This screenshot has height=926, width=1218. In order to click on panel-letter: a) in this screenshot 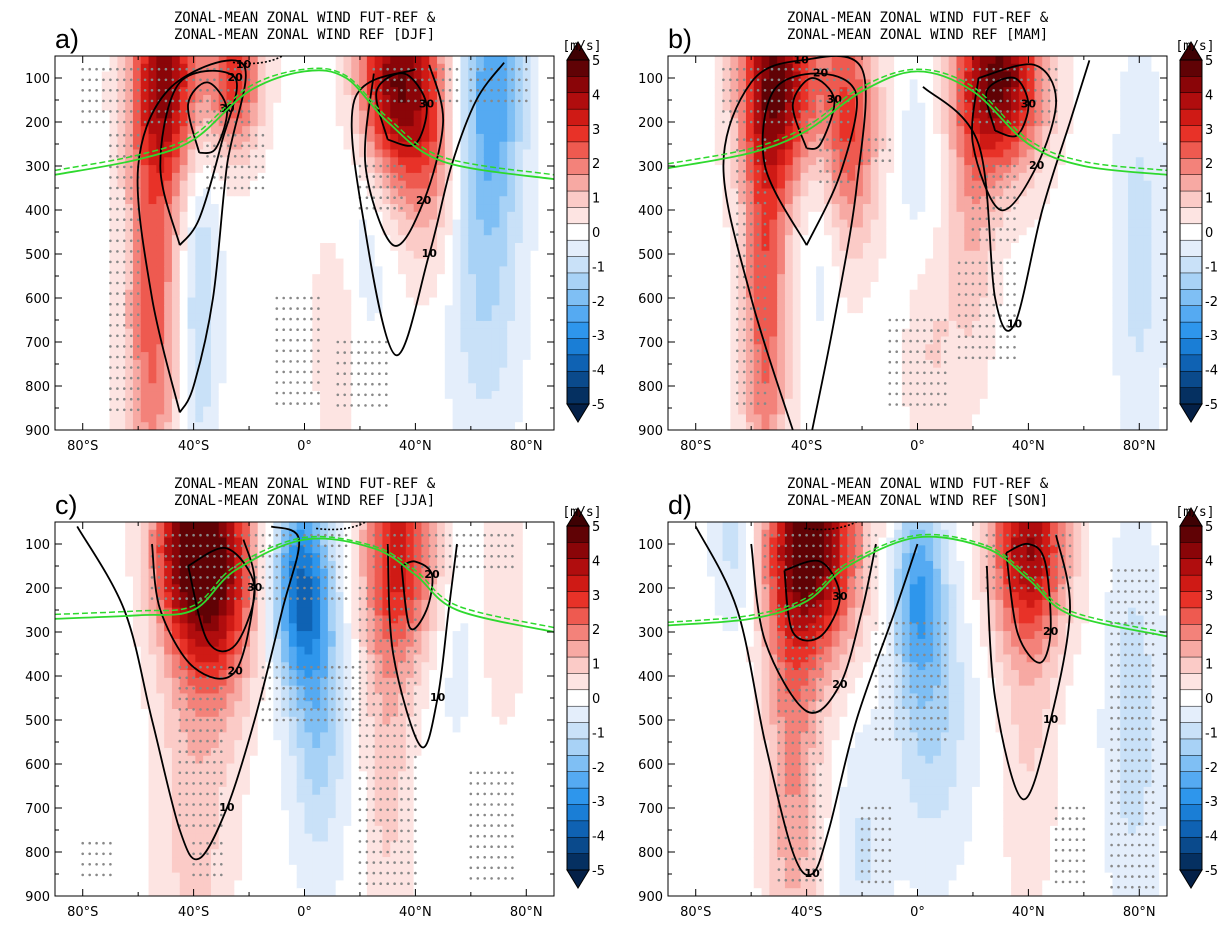, I will do `click(67, 39)`.